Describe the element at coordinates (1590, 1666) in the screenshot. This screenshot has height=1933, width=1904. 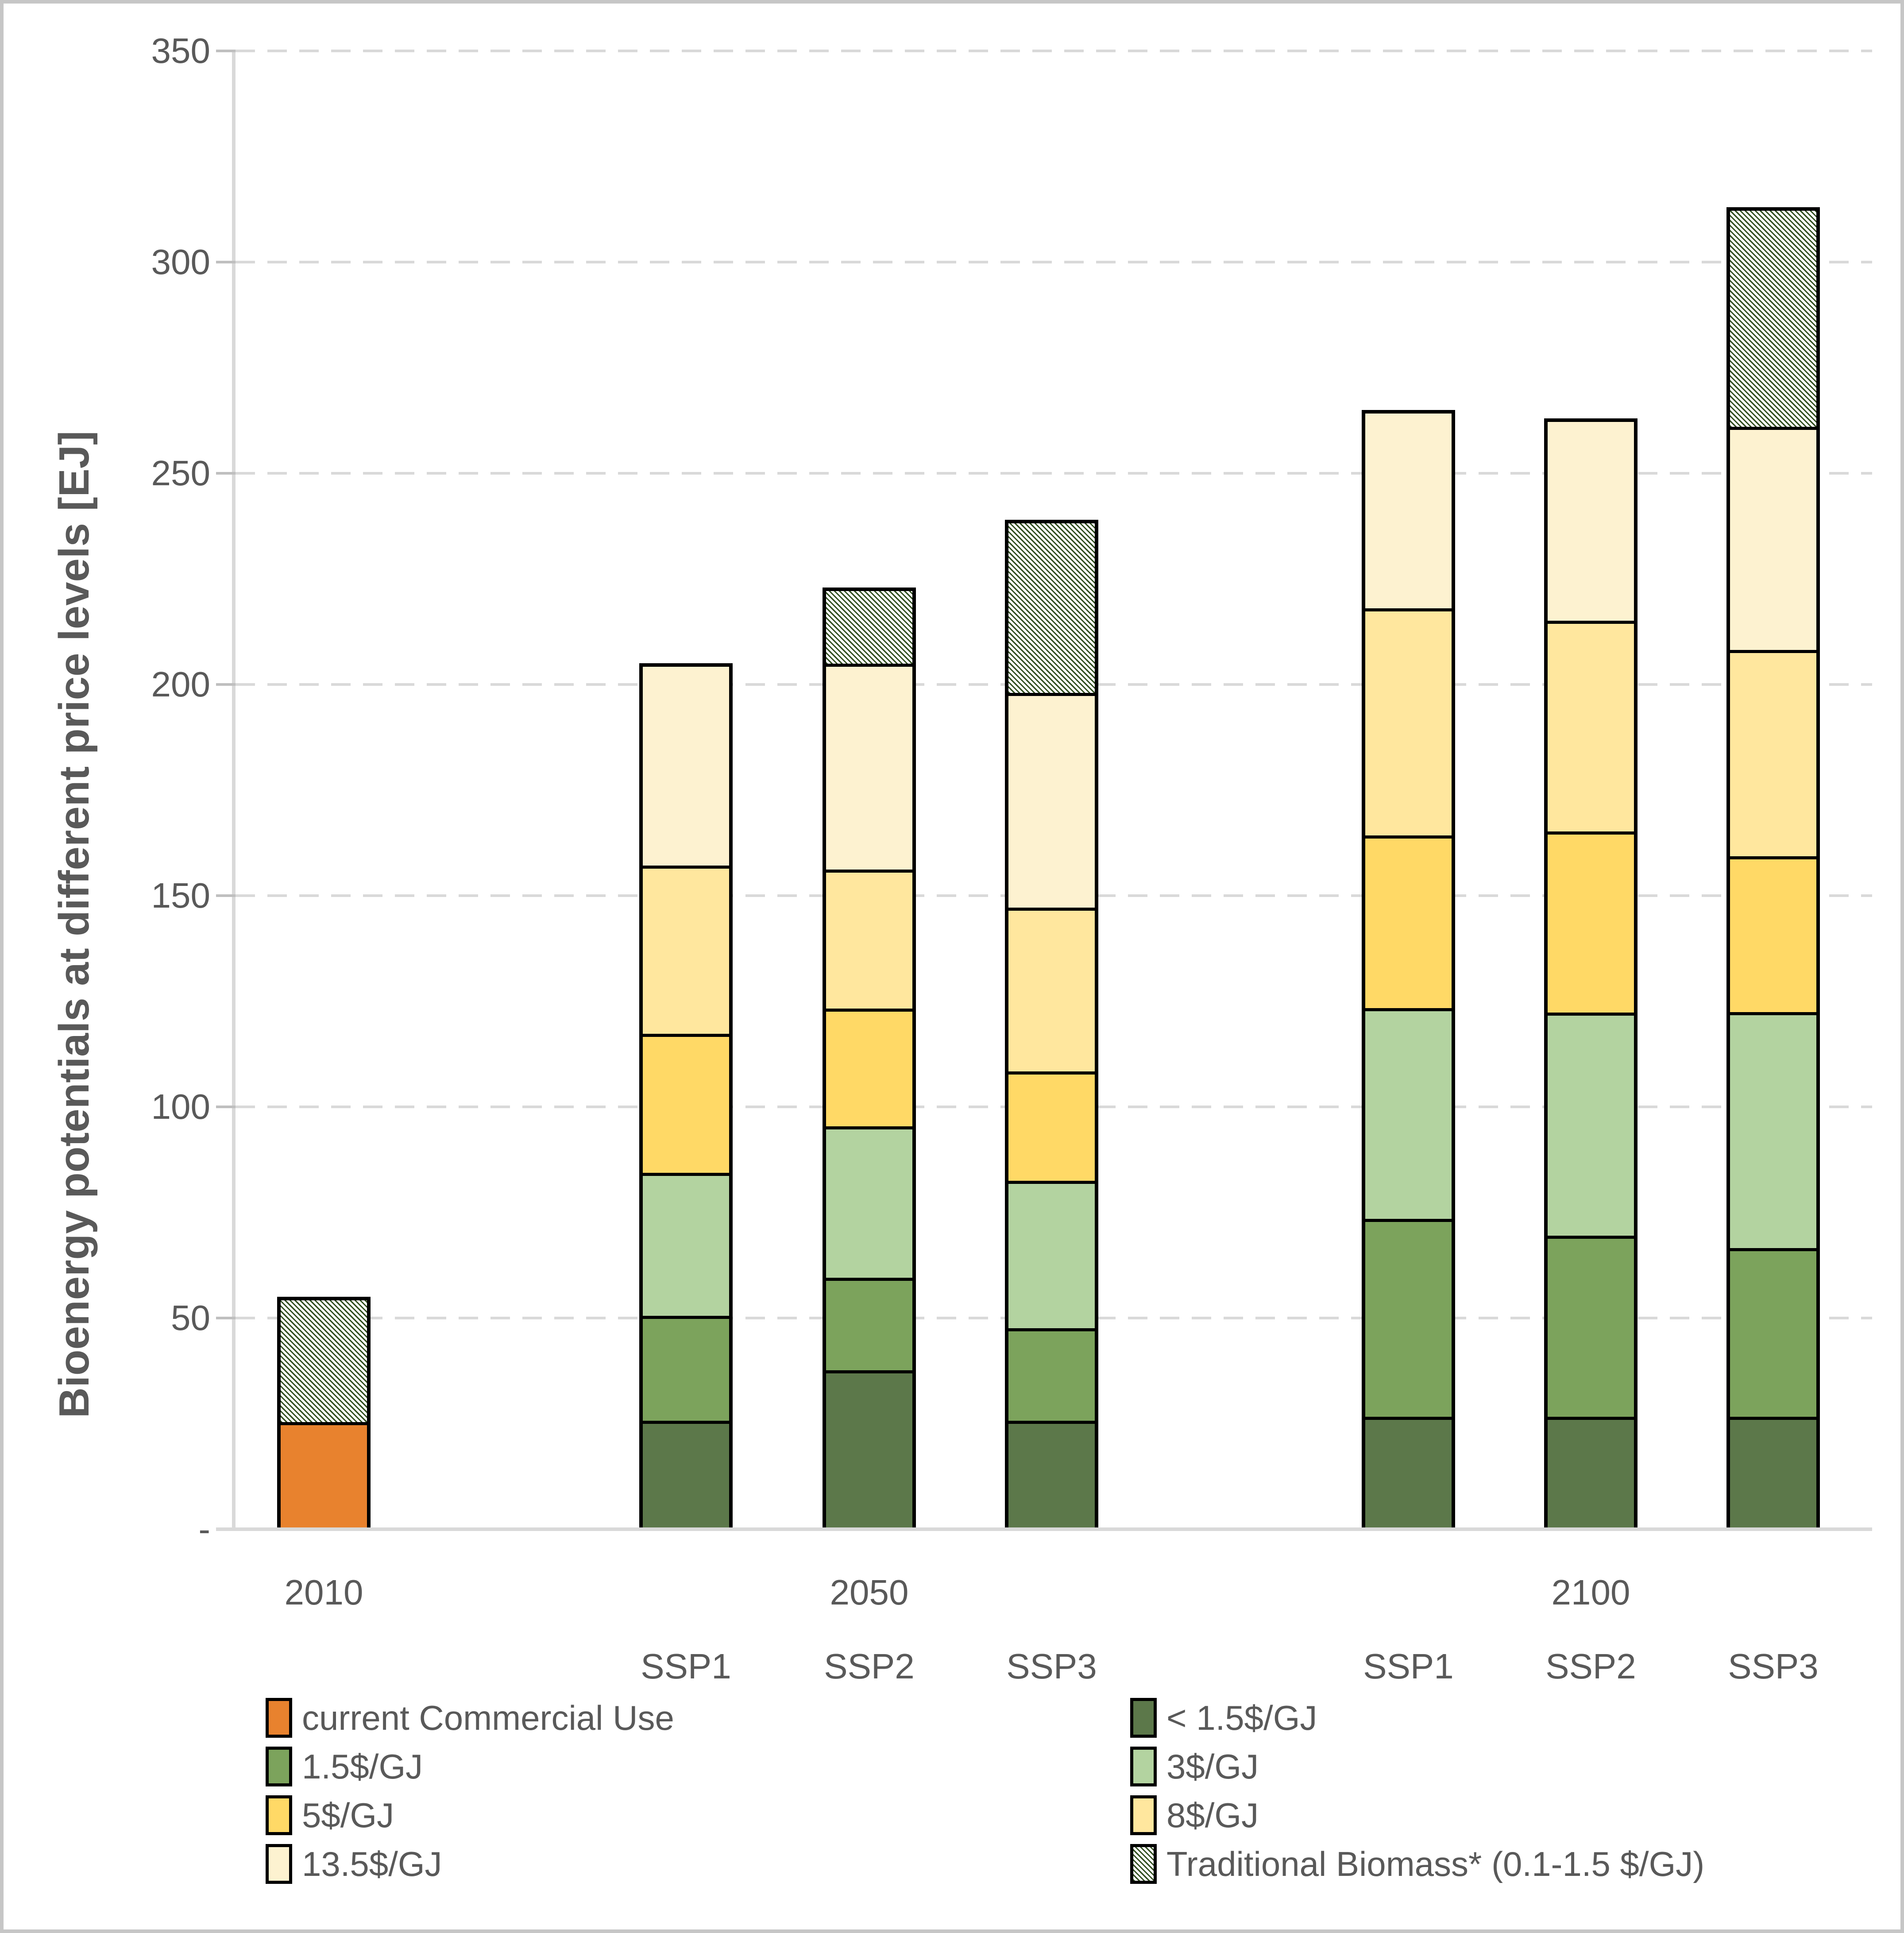
I see `x-ssp-label-5: SSP2` at that location.